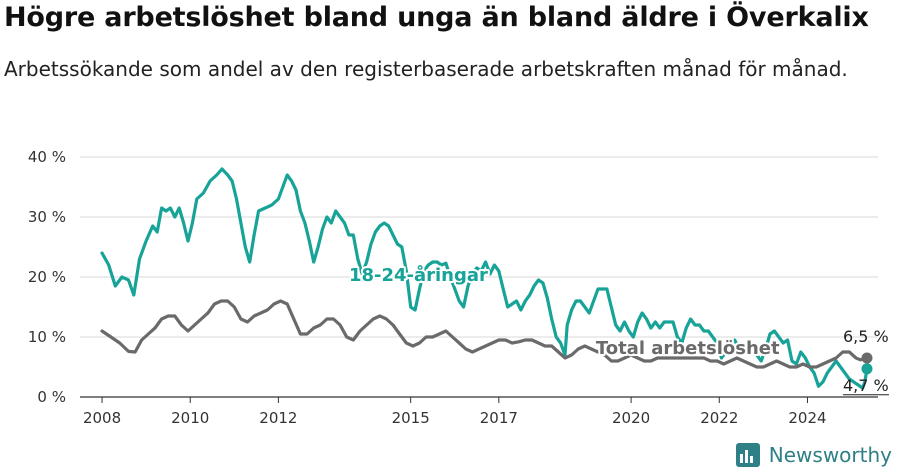 This screenshot has width=900, height=474. What do you see at coordinates (866, 336) in the screenshot?
I see `end-label-total: 6,5 %` at bounding box center [866, 336].